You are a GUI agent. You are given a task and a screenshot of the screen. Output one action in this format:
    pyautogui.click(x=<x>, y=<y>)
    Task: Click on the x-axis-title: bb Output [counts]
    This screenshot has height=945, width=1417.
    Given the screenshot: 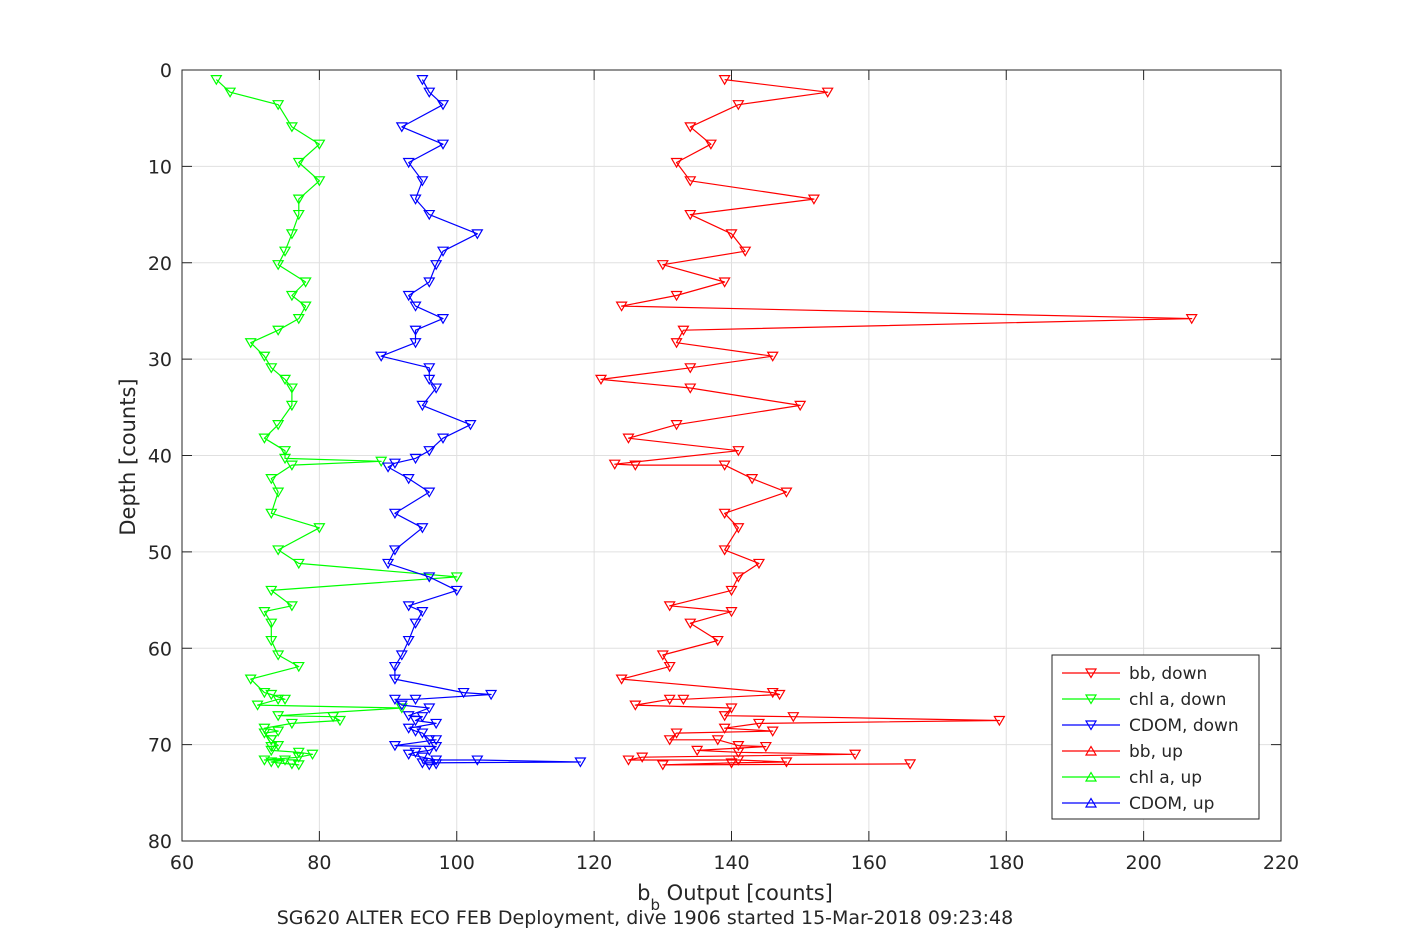 What is the action you would take?
    pyautogui.click(x=735, y=897)
    